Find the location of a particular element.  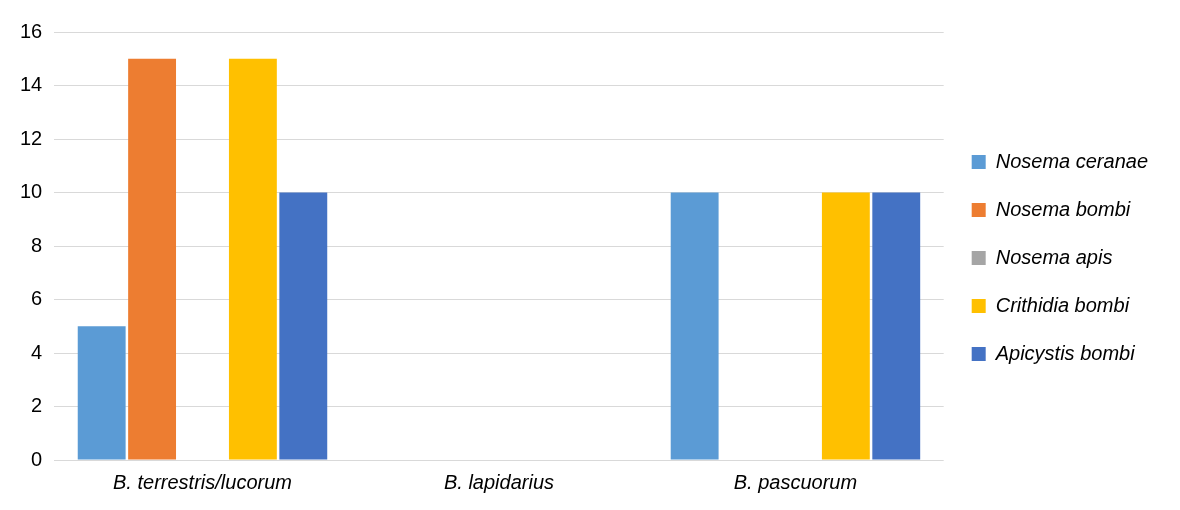

y-tick-label: 2 is located at coordinates (37, 405).